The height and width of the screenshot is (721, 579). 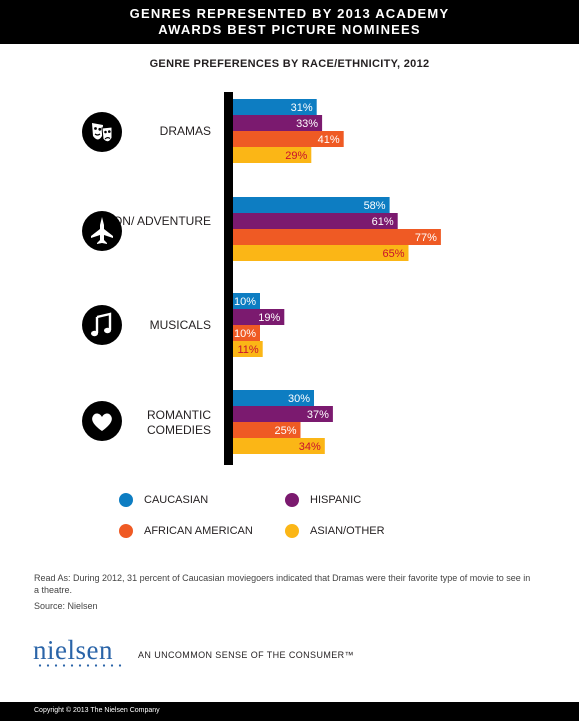 What do you see at coordinates (275, 107) in the screenshot?
I see `bar-dramas-caucasian` at bounding box center [275, 107].